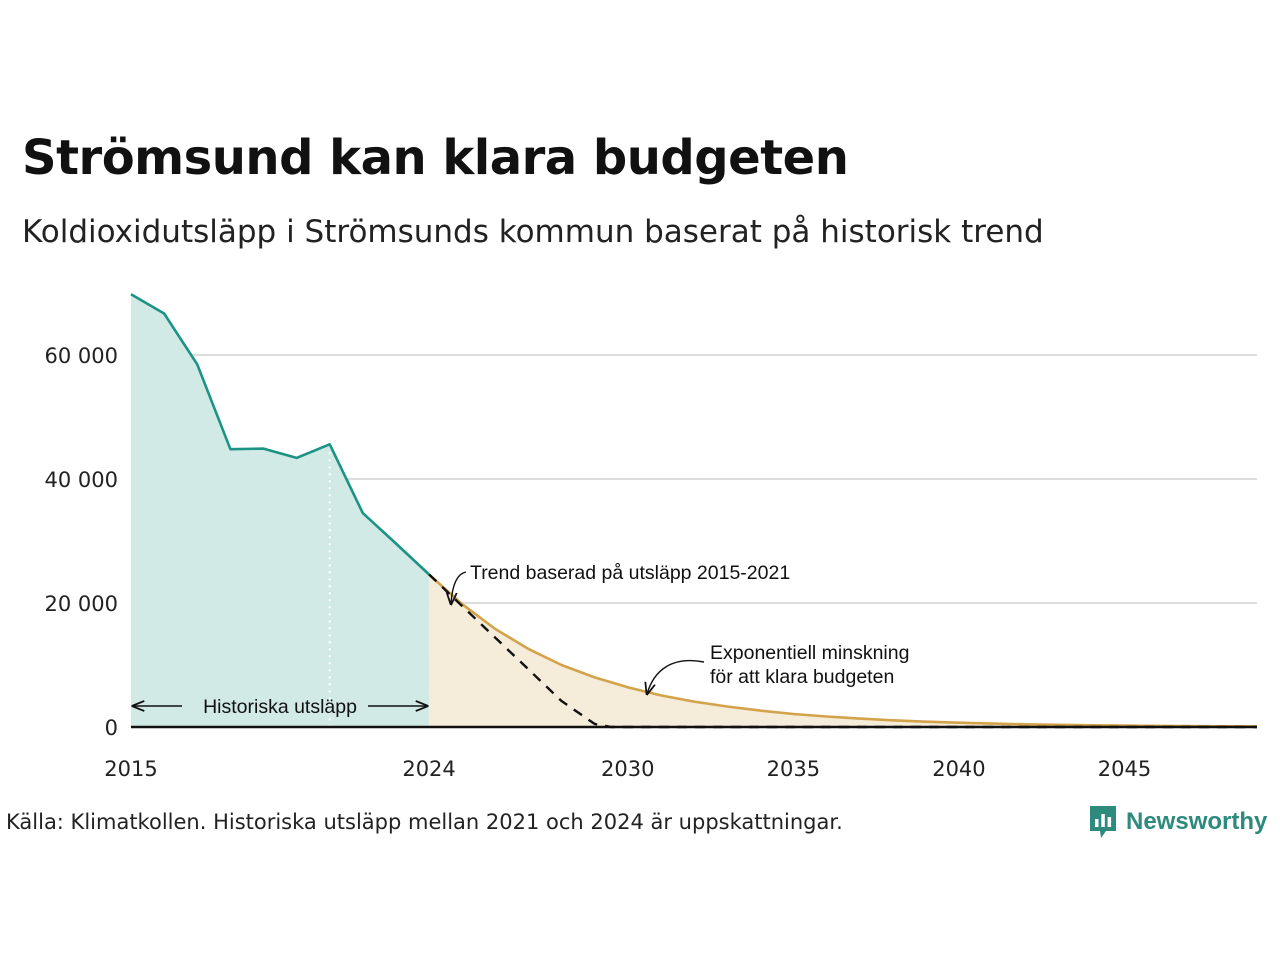  I want to click on trend-line, so click(842, 651).